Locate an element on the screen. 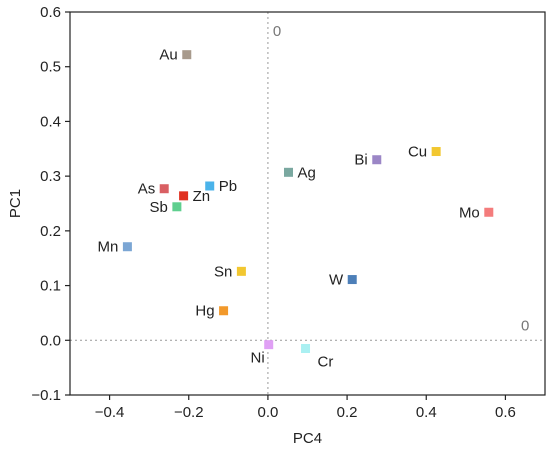  point-marker-cr is located at coordinates (306, 348).